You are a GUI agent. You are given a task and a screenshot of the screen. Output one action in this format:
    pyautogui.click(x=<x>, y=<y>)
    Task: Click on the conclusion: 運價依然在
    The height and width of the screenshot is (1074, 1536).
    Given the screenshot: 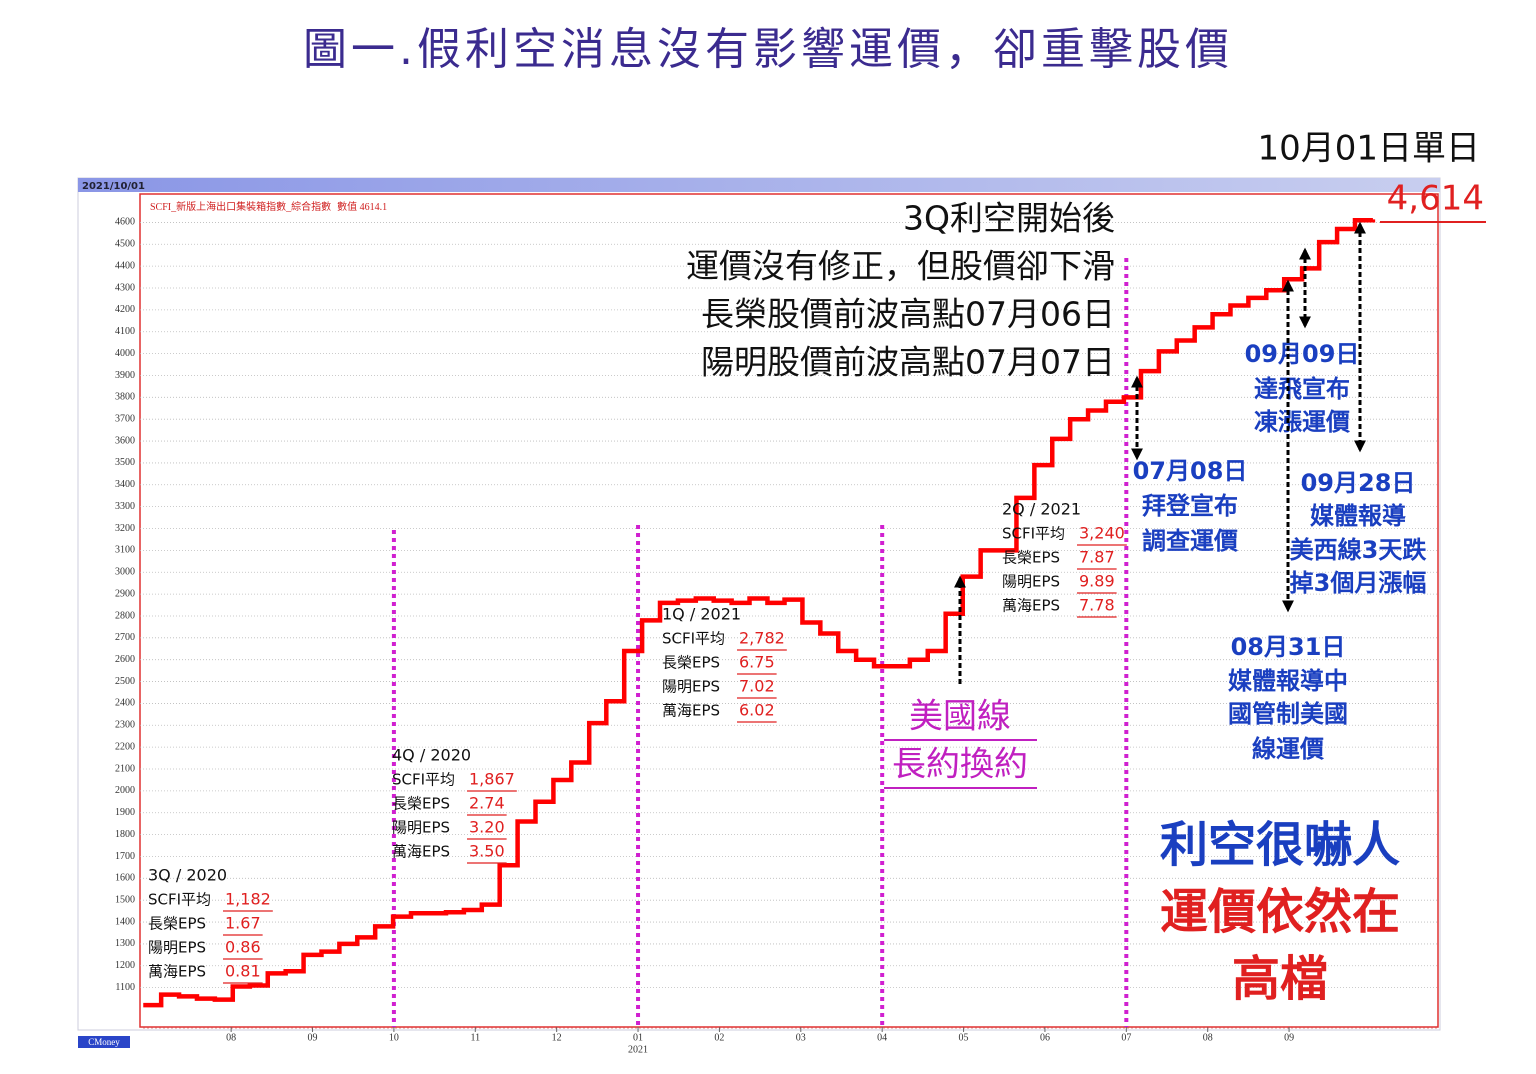 What is the action you would take?
    pyautogui.click(x=1280, y=912)
    